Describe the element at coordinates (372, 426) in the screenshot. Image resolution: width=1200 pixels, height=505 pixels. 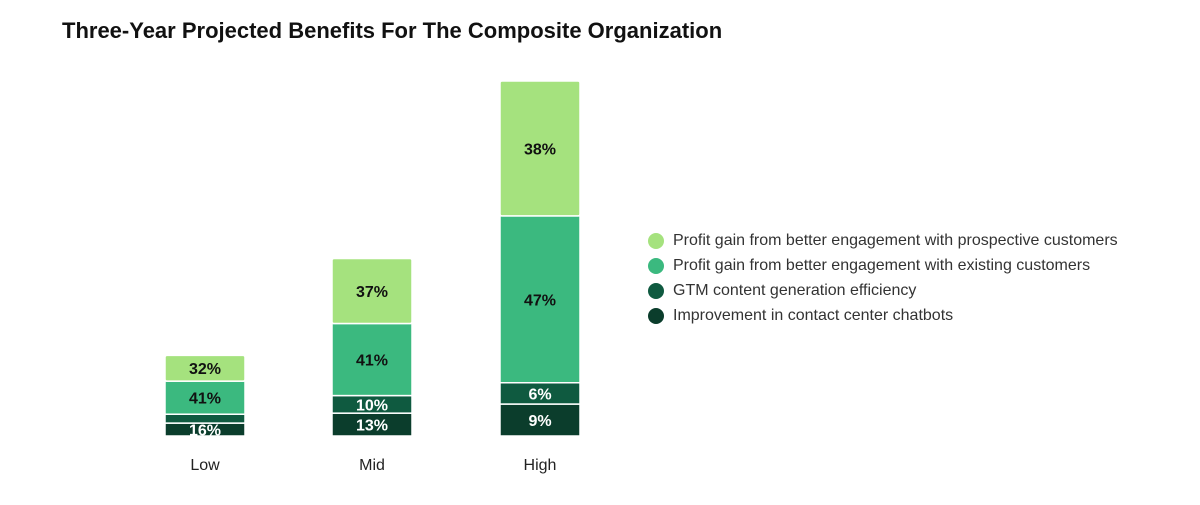
I see `data-label-mid-0: 13%` at that location.